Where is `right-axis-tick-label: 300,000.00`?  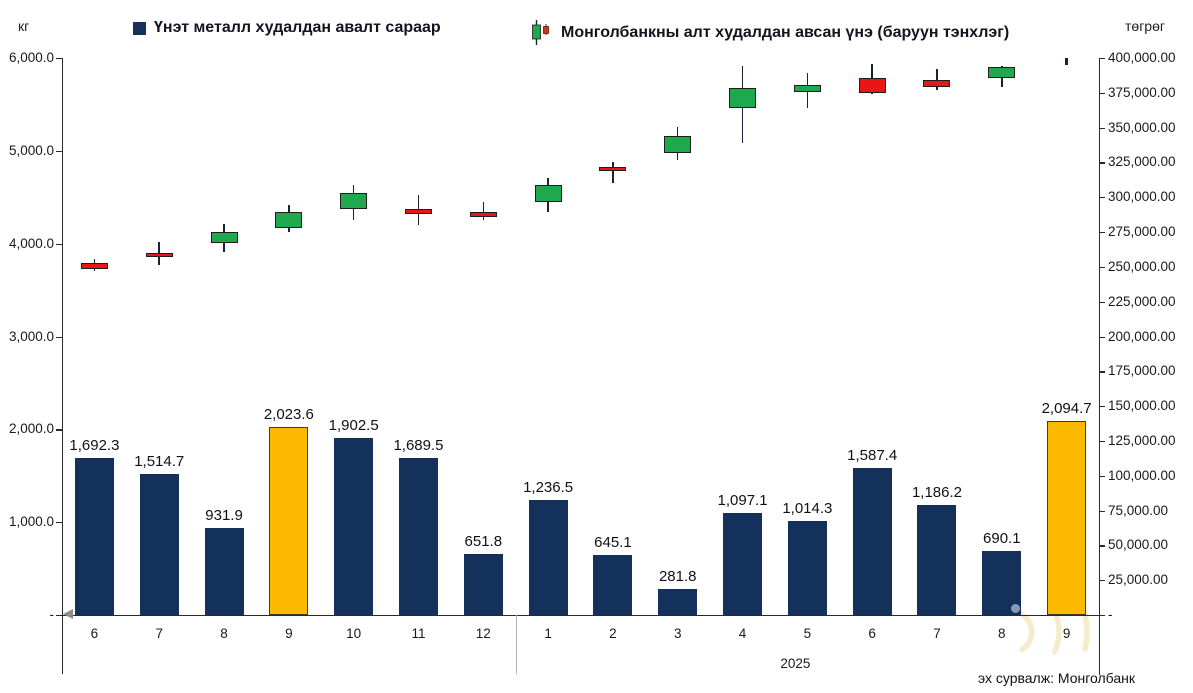
right-axis-tick-label: 300,000.00 is located at coordinates (1142, 197).